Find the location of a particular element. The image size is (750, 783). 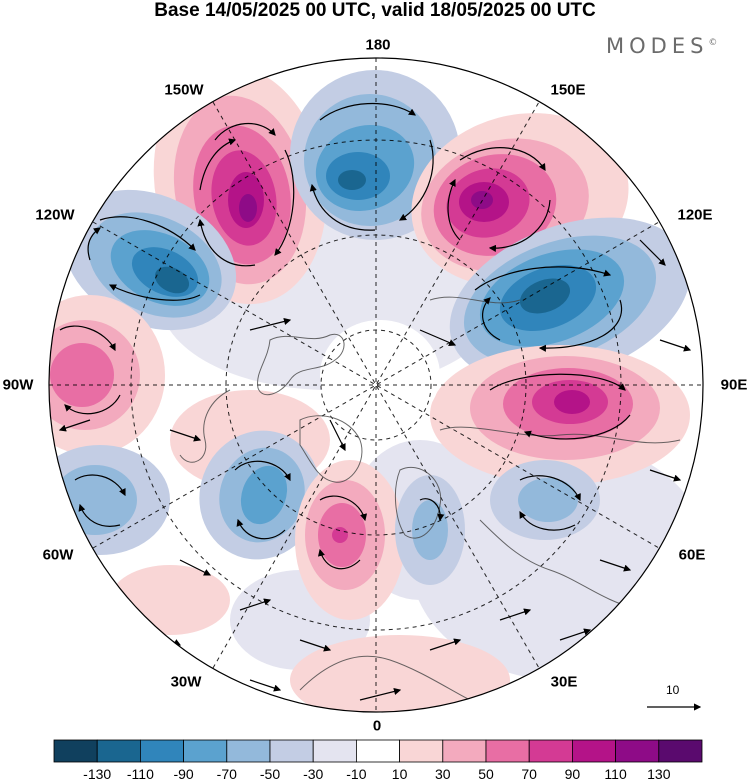

lon-label-150e: 150E is located at coordinates (568, 90).